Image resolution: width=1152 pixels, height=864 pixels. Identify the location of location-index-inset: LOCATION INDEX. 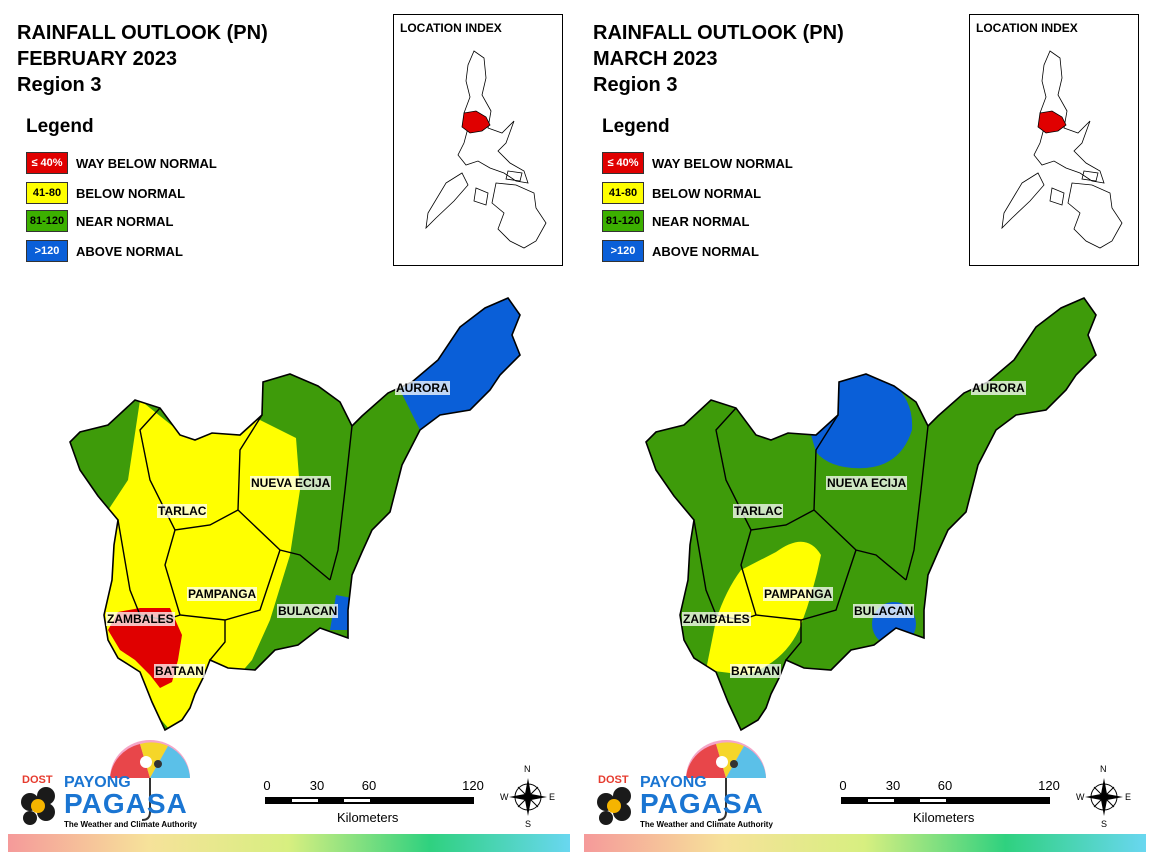
(1054, 140).